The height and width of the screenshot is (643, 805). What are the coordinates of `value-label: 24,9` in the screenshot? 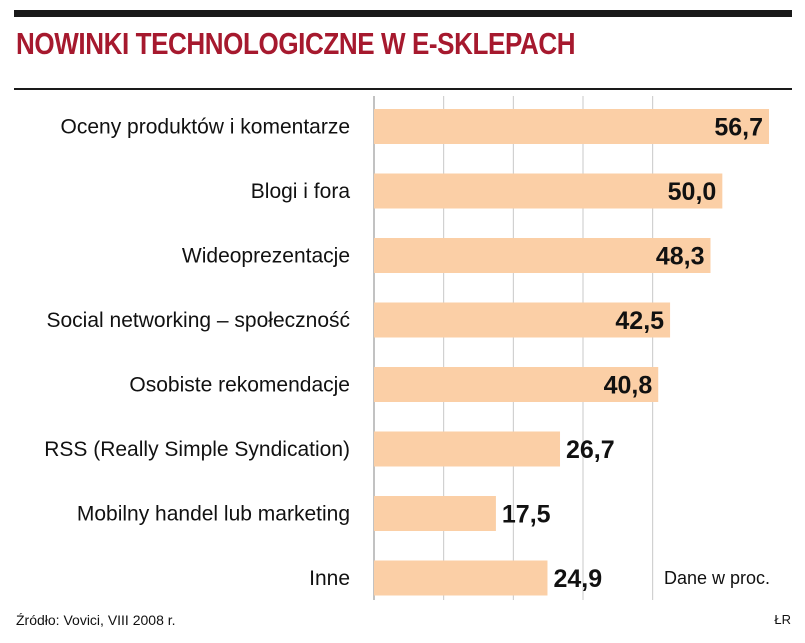 It's located at (577, 579).